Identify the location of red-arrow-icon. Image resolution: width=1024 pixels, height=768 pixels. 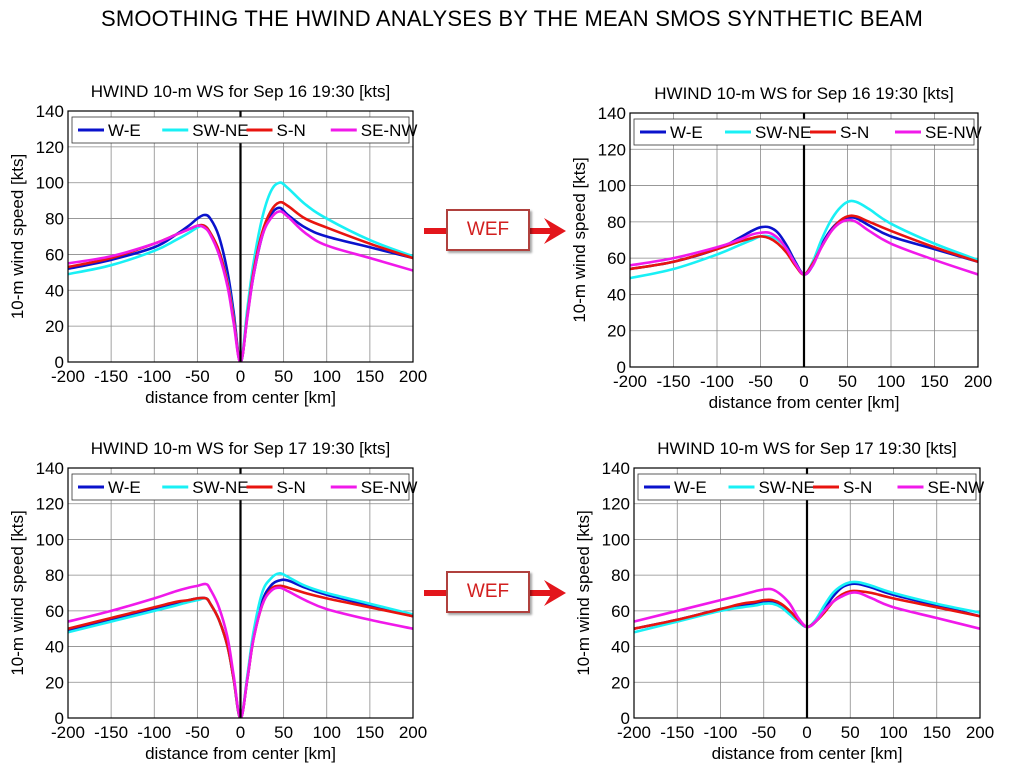
(495, 231).